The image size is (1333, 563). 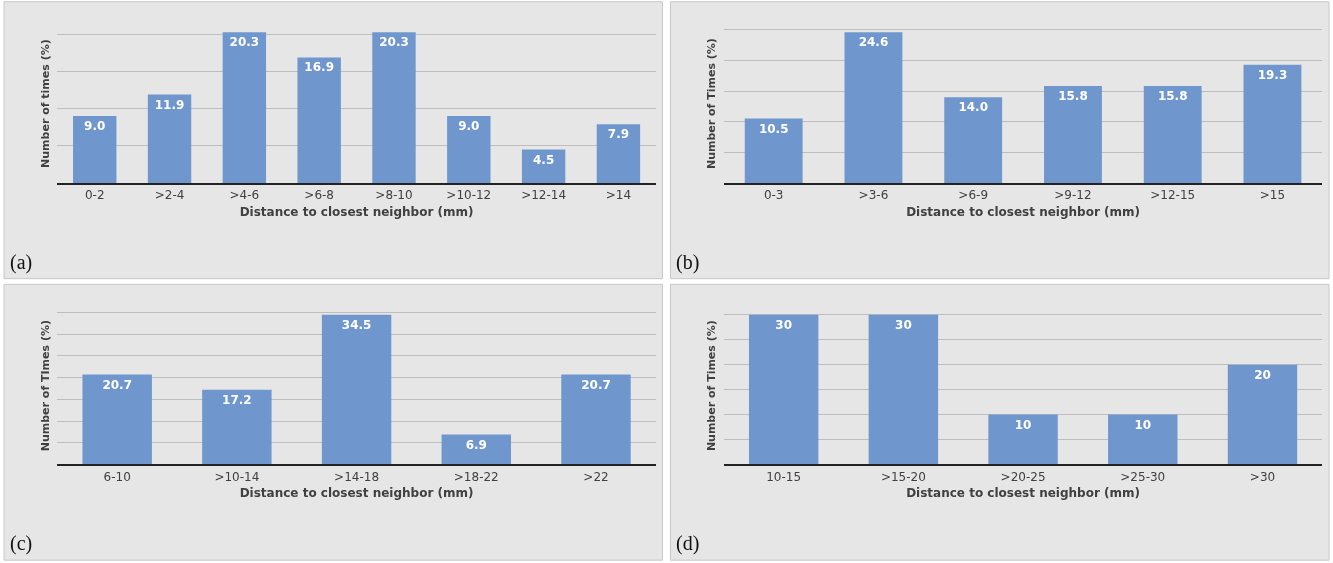 What do you see at coordinates (973, 107) in the screenshot?
I see `data-label: 14.0` at bounding box center [973, 107].